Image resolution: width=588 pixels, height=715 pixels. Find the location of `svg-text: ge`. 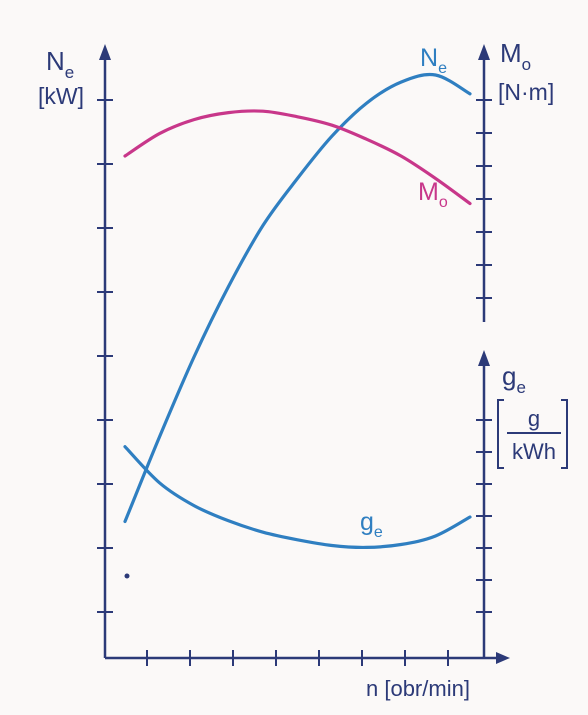

svg-text: ge is located at coordinates (514, 379).